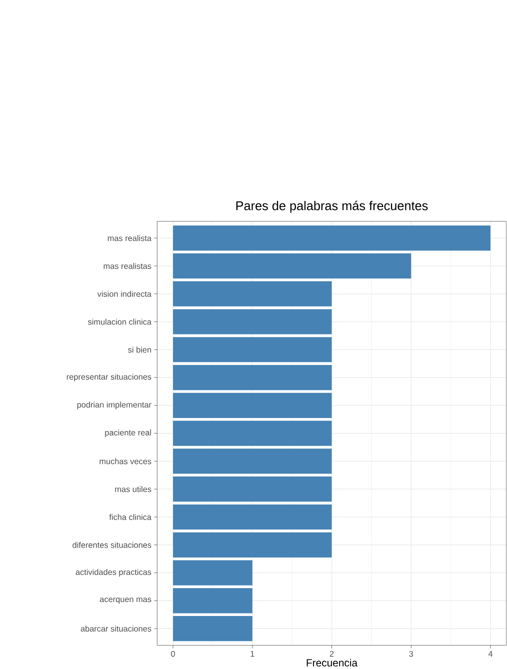 Image resolution: width=507 pixels, height=669 pixels. Describe the element at coordinates (332, 662) in the screenshot. I see `x-axis-title: Frecuencia` at that location.